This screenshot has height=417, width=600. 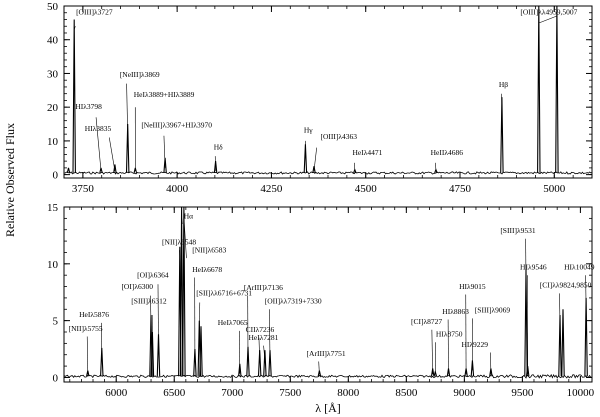 What do you see at coordinates (327, 408) in the screenshot?
I see `x-axis-label: λ [Å]` at bounding box center [327, 408].